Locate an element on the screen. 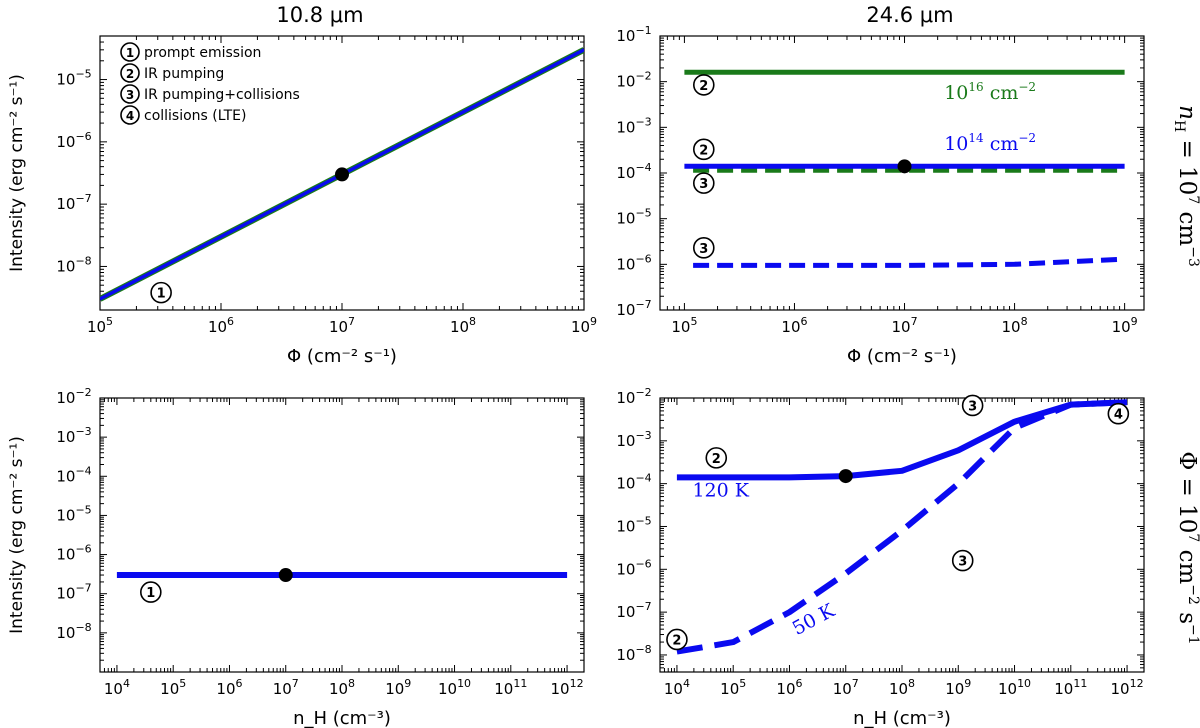 The height and width of the screenshot is (728, 1200). annotation-0: 1016 cm−2 is located at coordinates (990, 92).